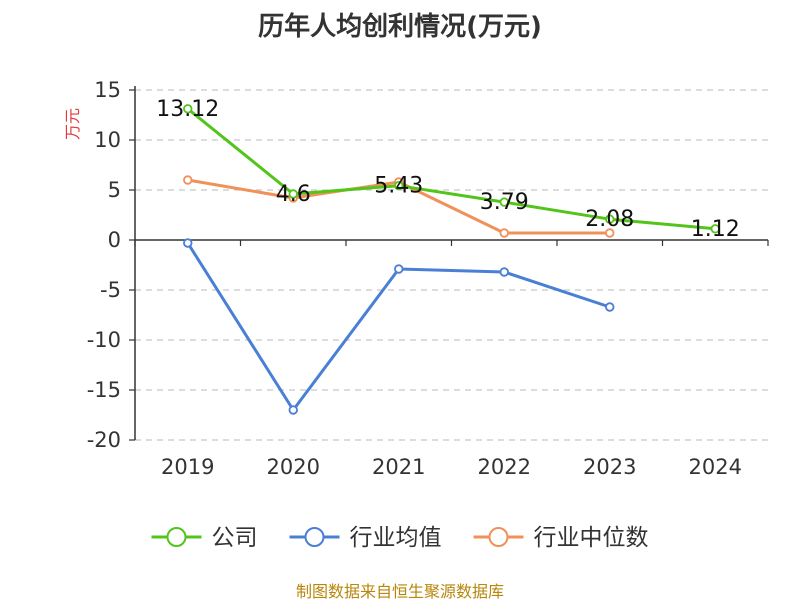 This screenshot has height=602, width=800. I want to click on data-label: 13.12, so click(187, 109).